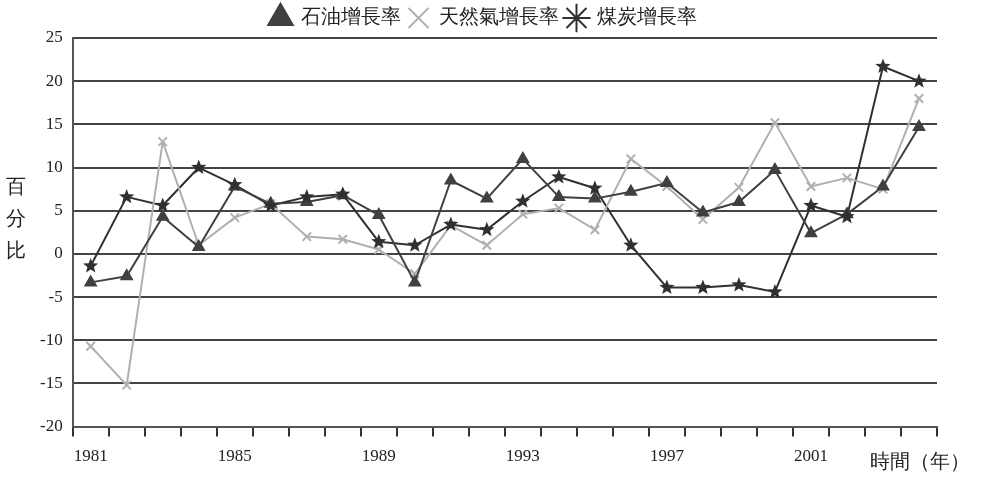 This screenshot has width=1002, height=487. Describe the element at coordinates (54, 166) in the screenshot. I see `y-tick-label: 10` at that location.